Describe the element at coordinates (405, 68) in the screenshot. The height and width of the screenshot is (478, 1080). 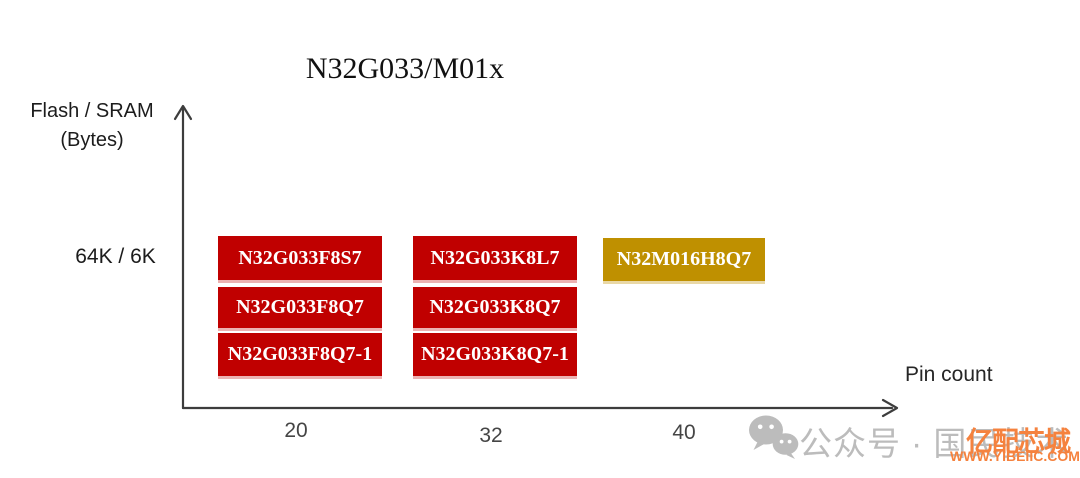
I see `chart-title: N32G033/M01x` at that location.